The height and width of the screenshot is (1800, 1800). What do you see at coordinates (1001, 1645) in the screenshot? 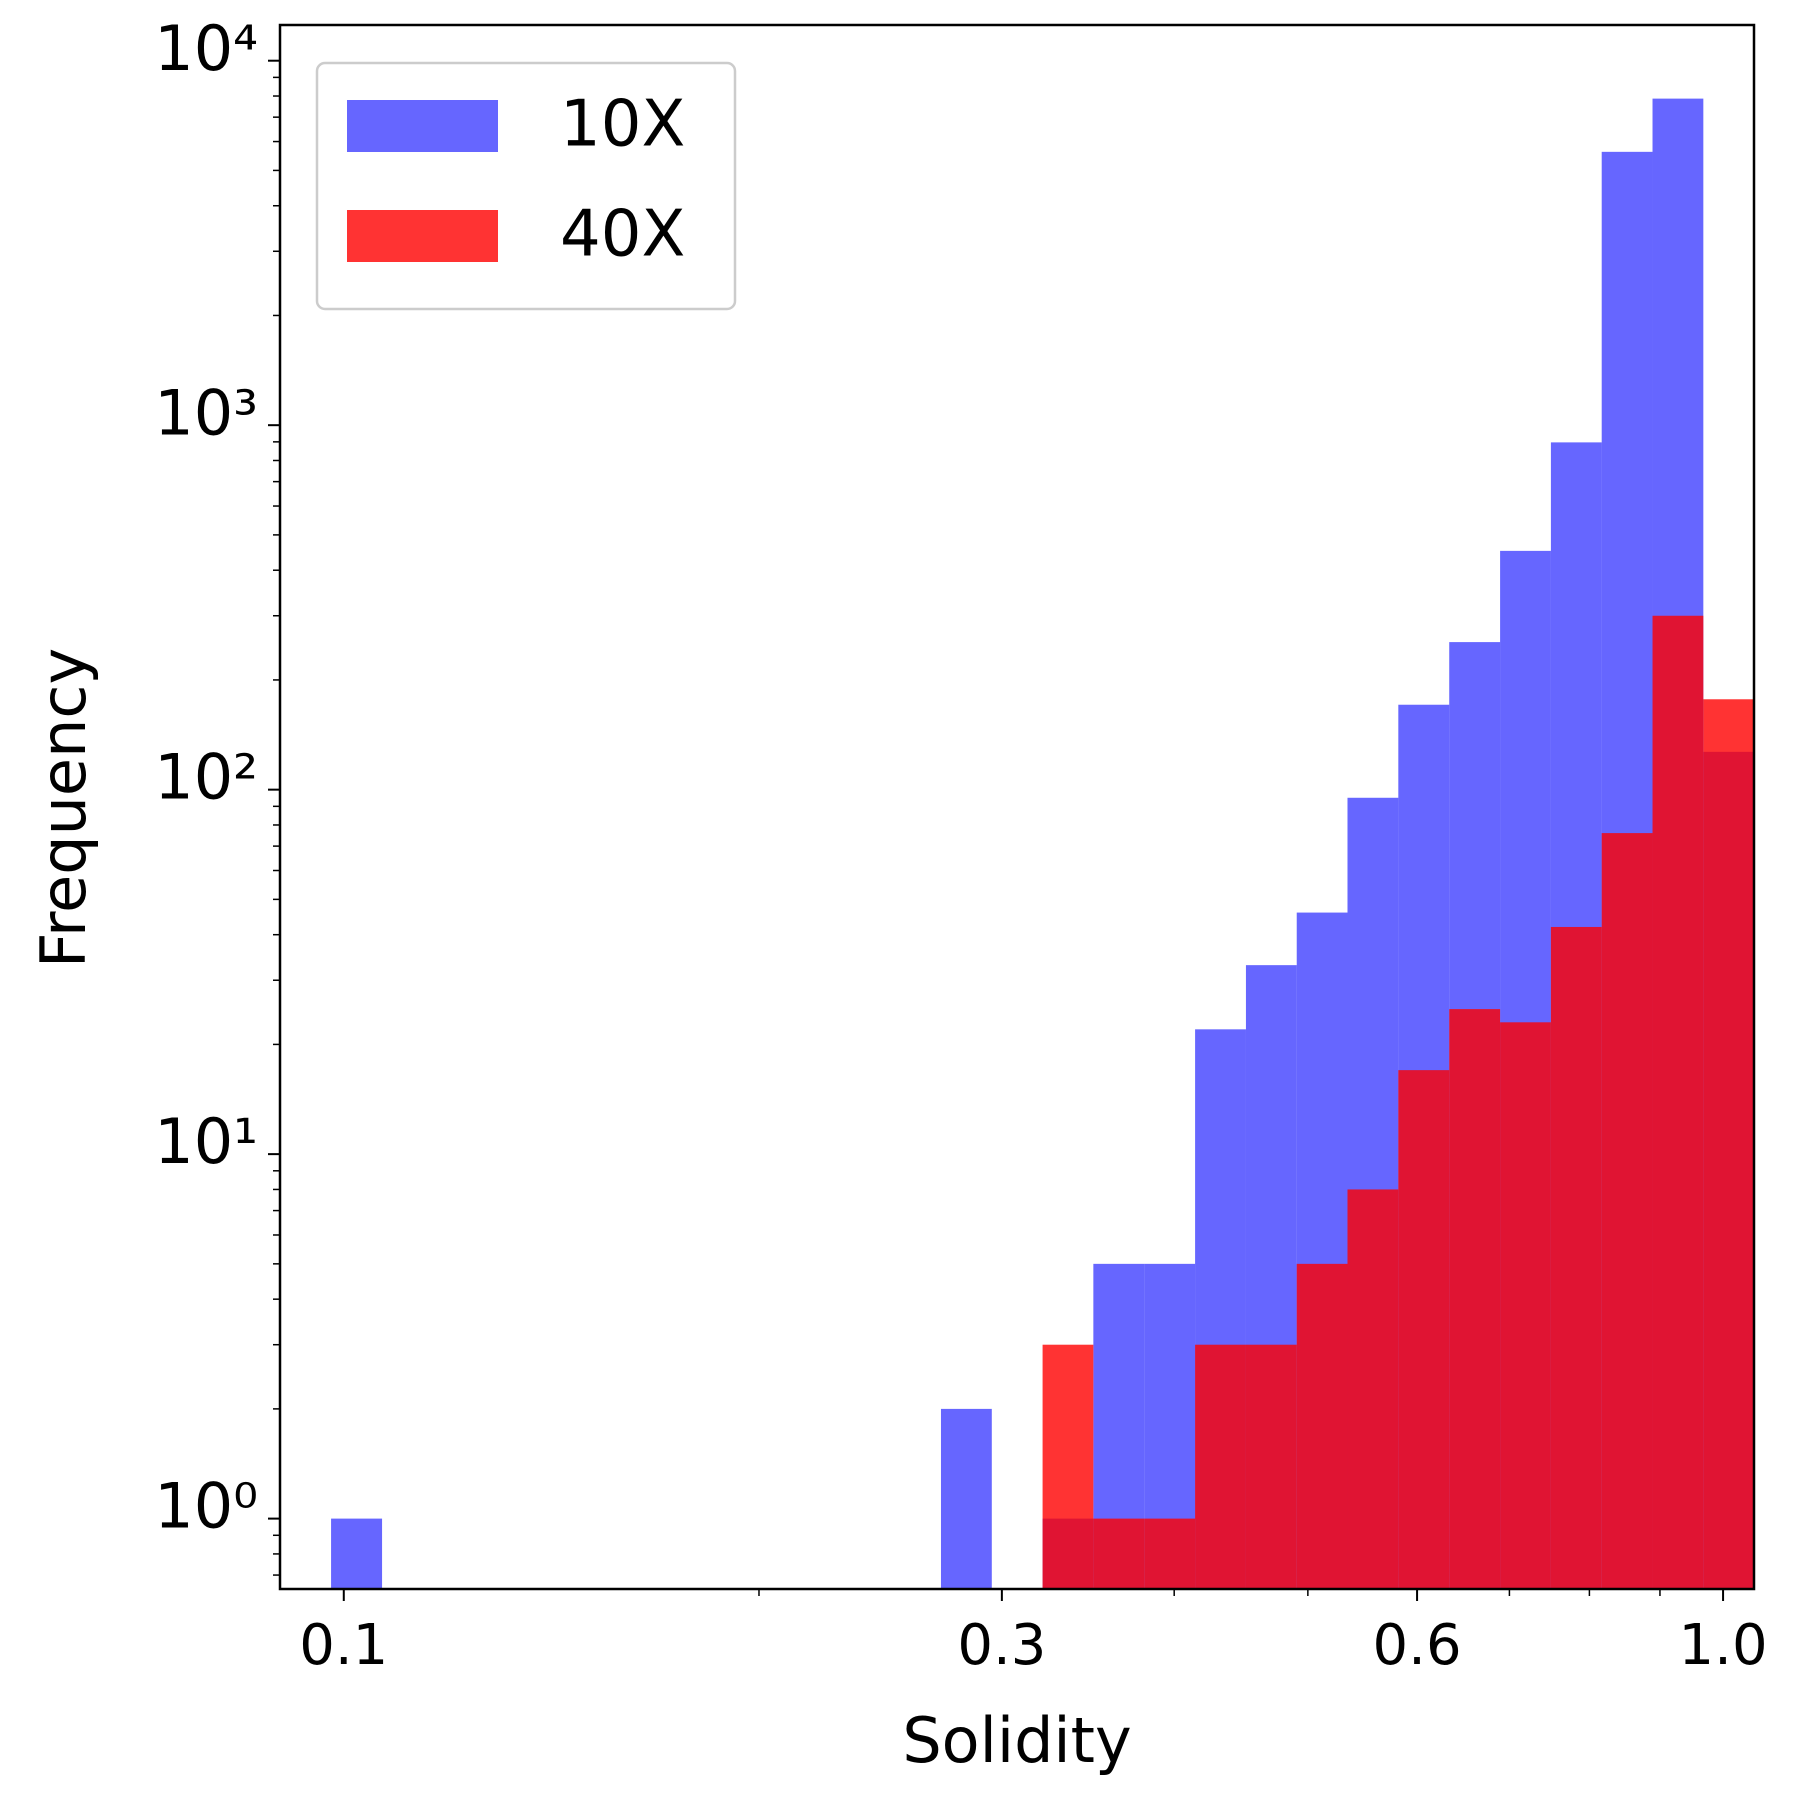
I see `x-tick-label: 0.3` at bounding box center [1001, 1645].